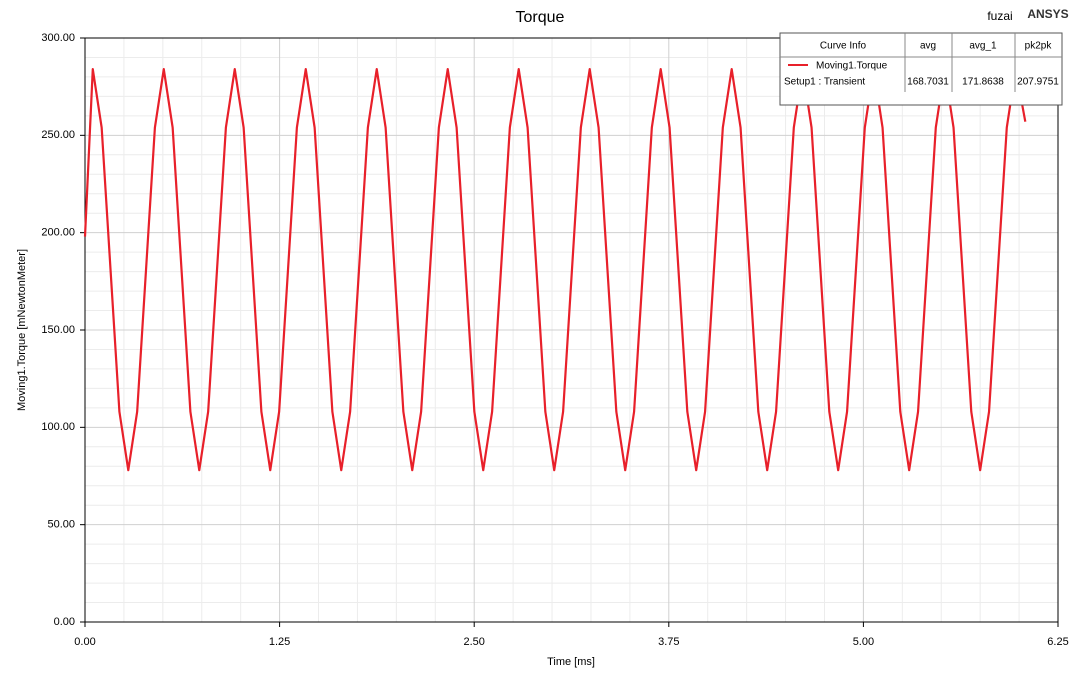 This screenshot has width=1080, height=676. Describe the element at coordinates (824, 82) in the screenshot. I see `legend-setup: Setup1 : Transient` at that location.